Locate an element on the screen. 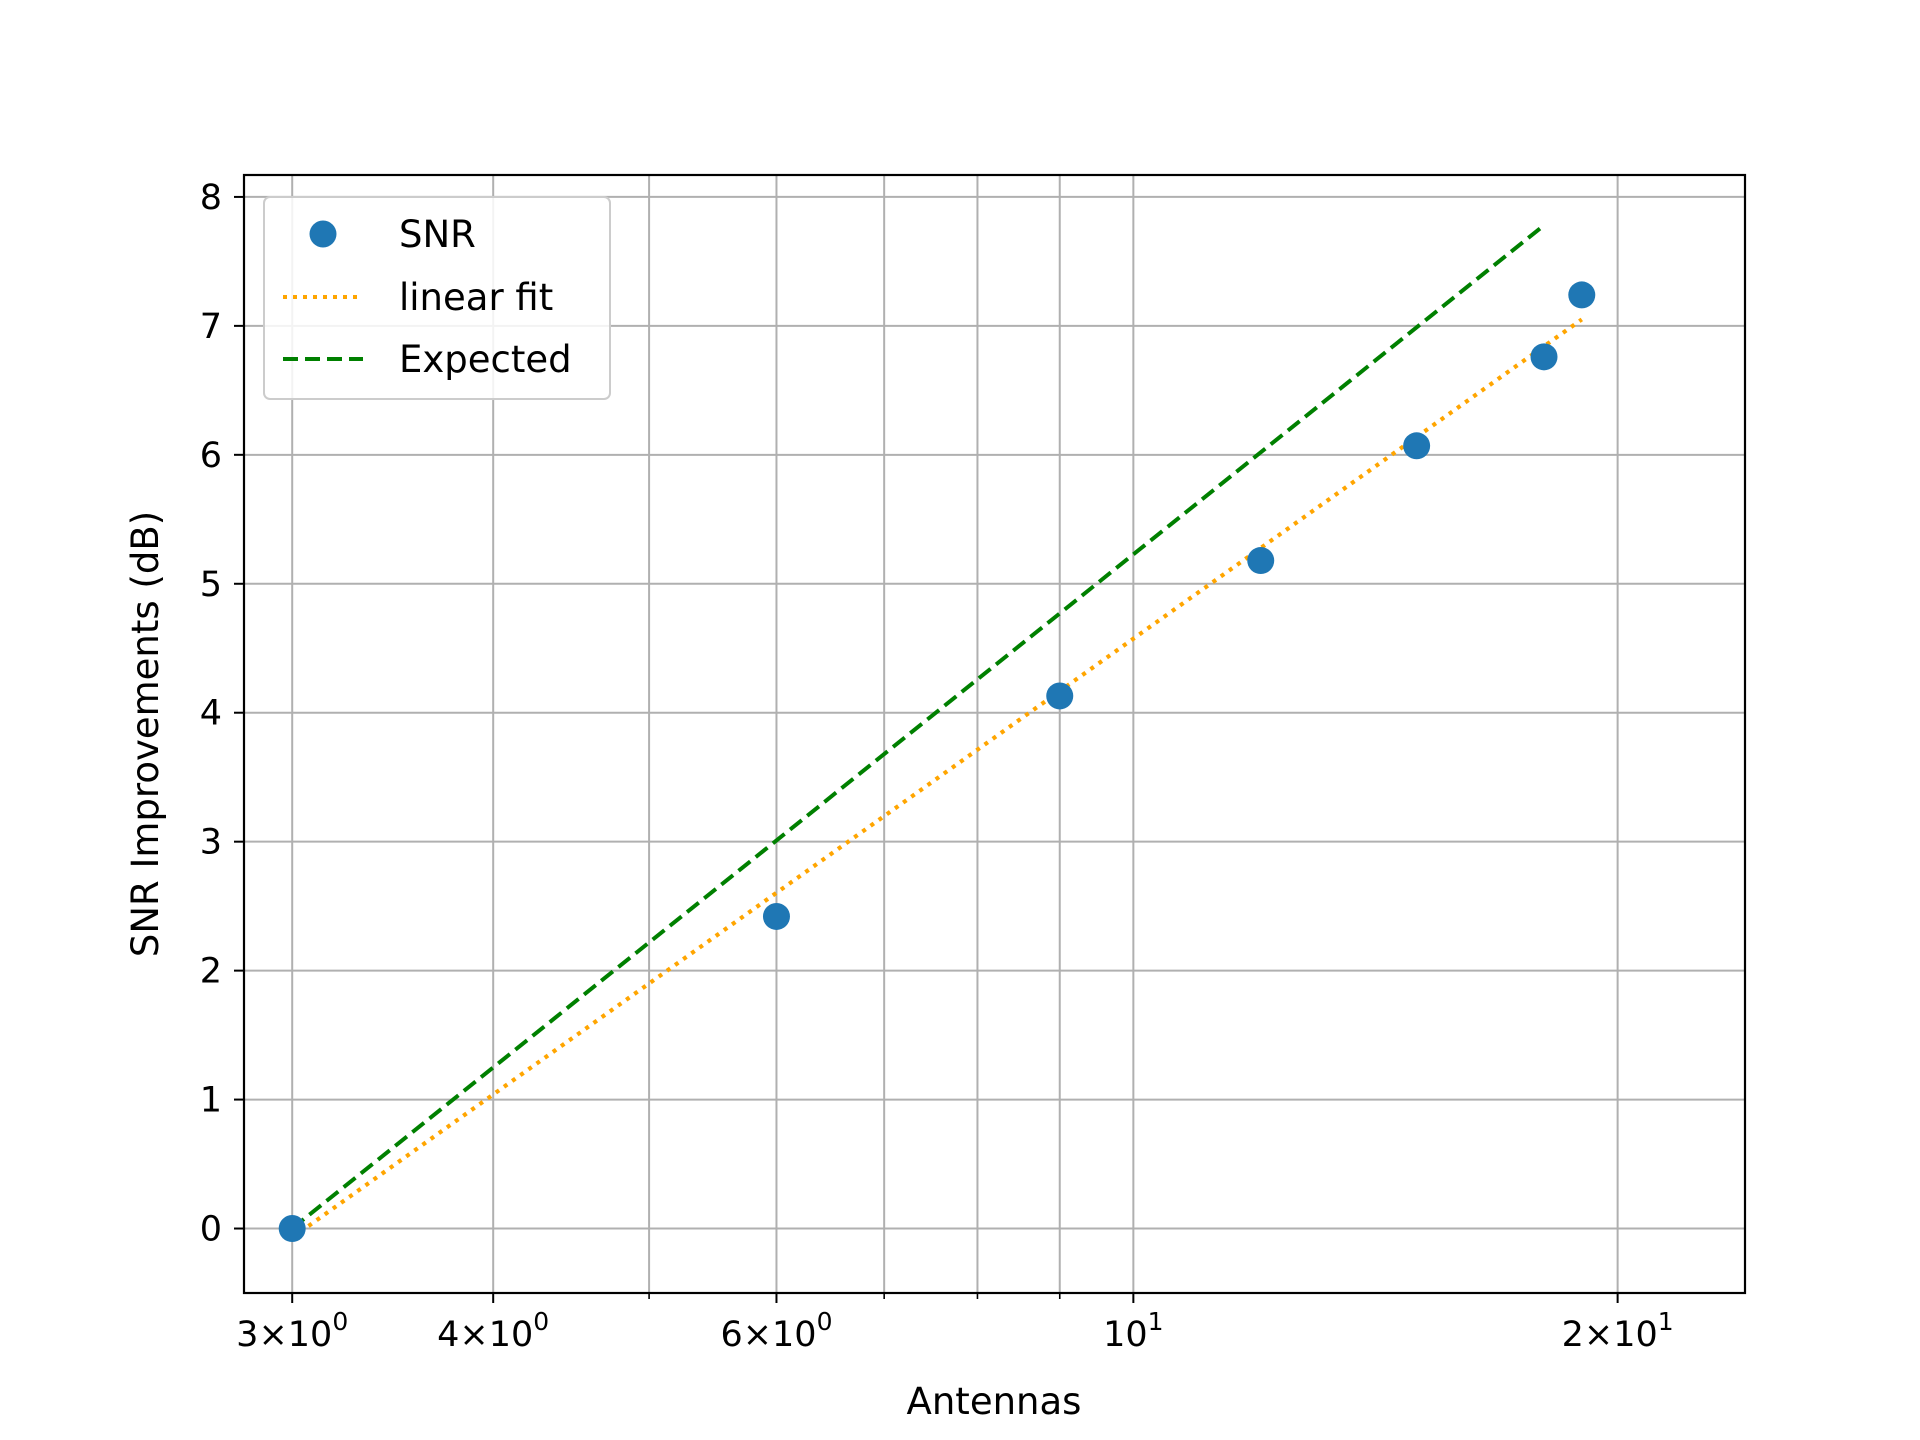 The height and width of the screenshot is (1440, 1920). legend-label: SNR is located at coordinates (437, 234).